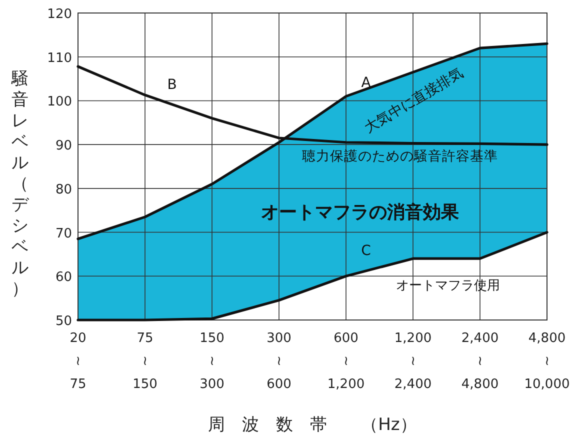  I want to click on x-tick-label: 1,200 ≀ 2,400, so click(413, 361).